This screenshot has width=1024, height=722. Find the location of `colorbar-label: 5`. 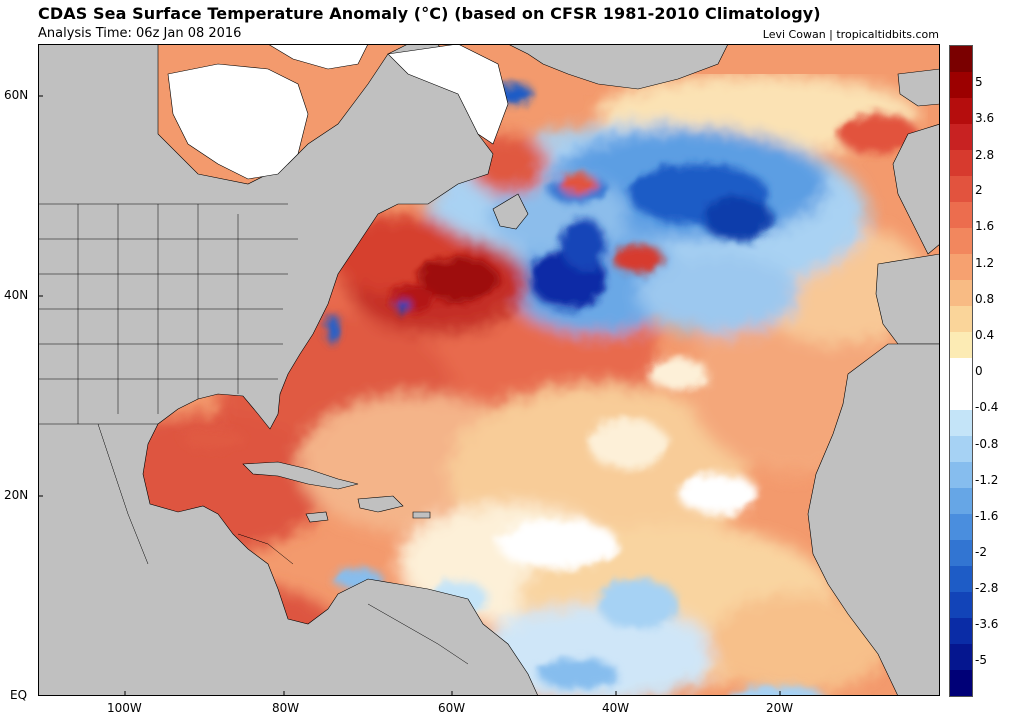

colorbar-label: 5 is located at coordinates (979, 82).